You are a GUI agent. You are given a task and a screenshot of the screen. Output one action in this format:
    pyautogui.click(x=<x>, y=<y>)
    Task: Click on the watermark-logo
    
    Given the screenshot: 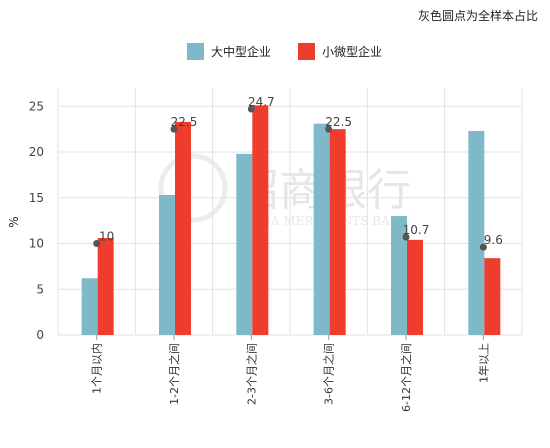 What is the action you would take?
    pyautogui.click(x=193, y=188)
    